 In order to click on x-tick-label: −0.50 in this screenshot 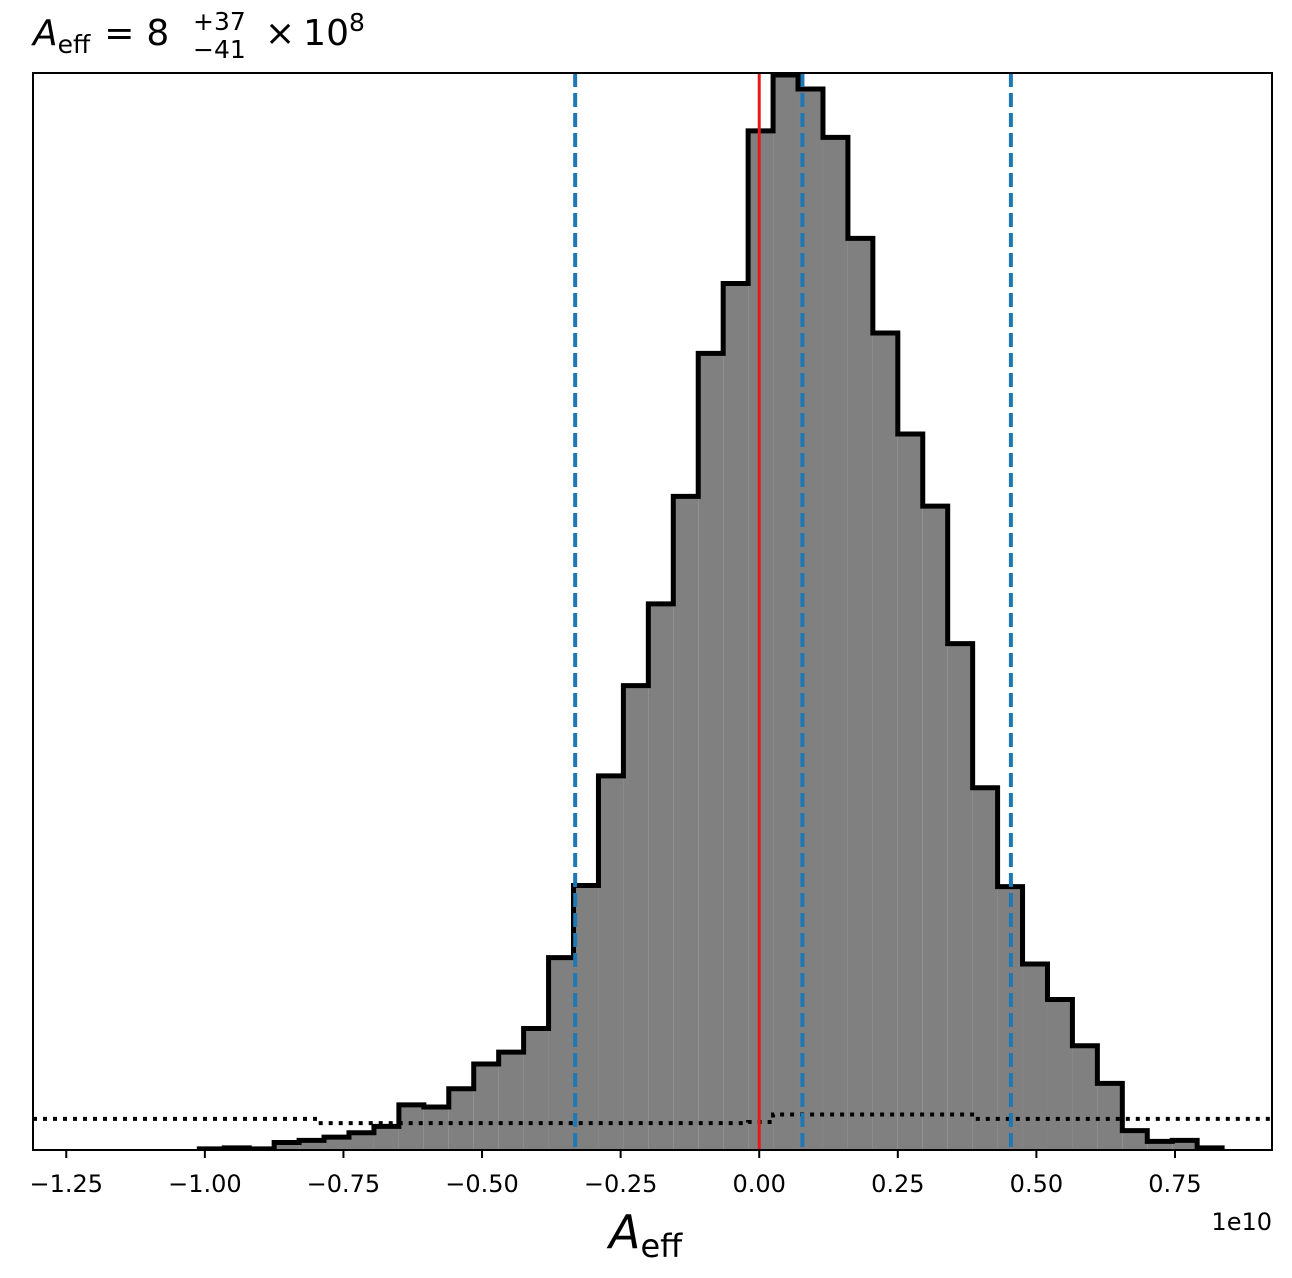, I will do `click(482, 1184)`.